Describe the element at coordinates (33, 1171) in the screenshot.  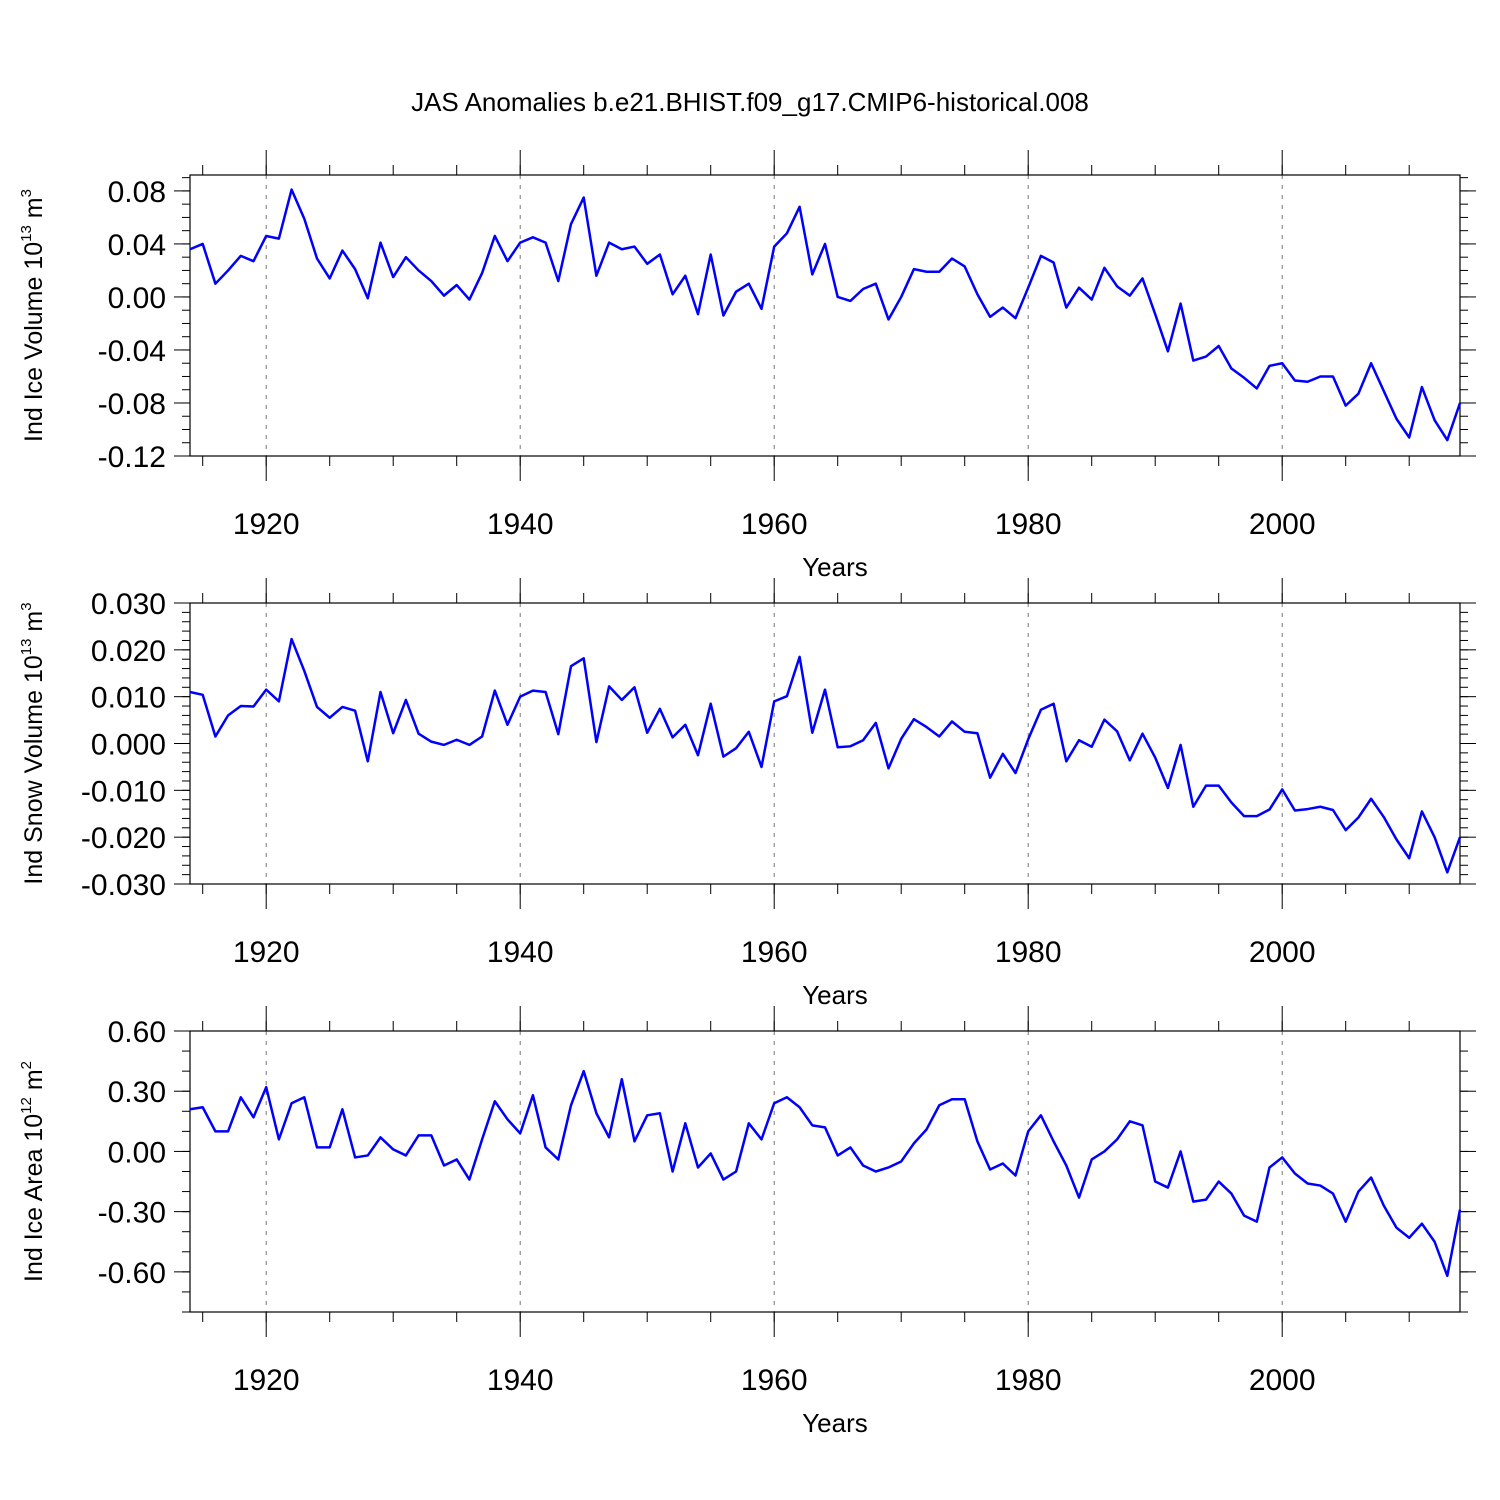
I see `y-axis-label: Ind Ice Area 1012 m2` at that location.